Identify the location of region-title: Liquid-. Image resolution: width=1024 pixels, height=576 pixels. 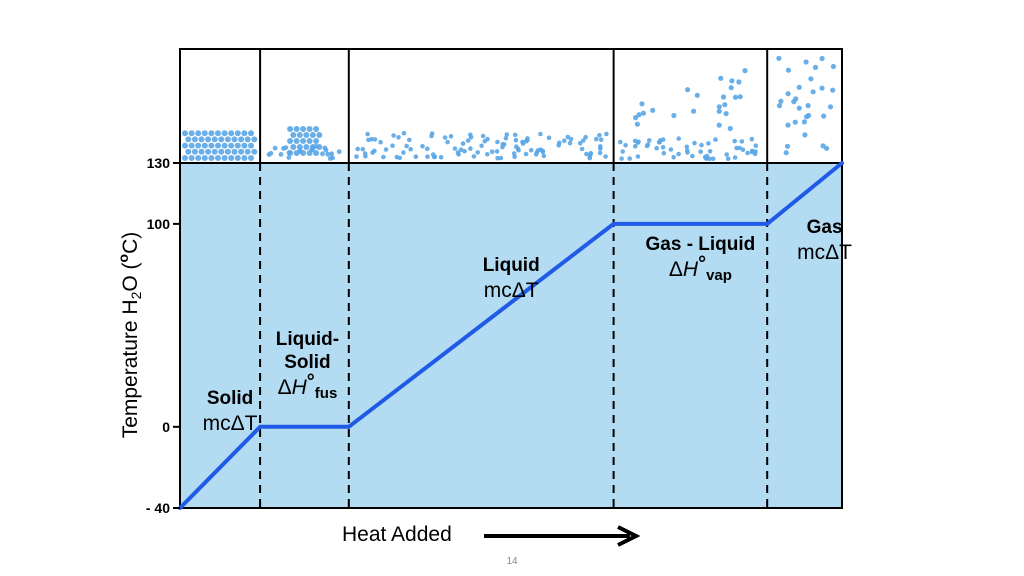
(307, 339).